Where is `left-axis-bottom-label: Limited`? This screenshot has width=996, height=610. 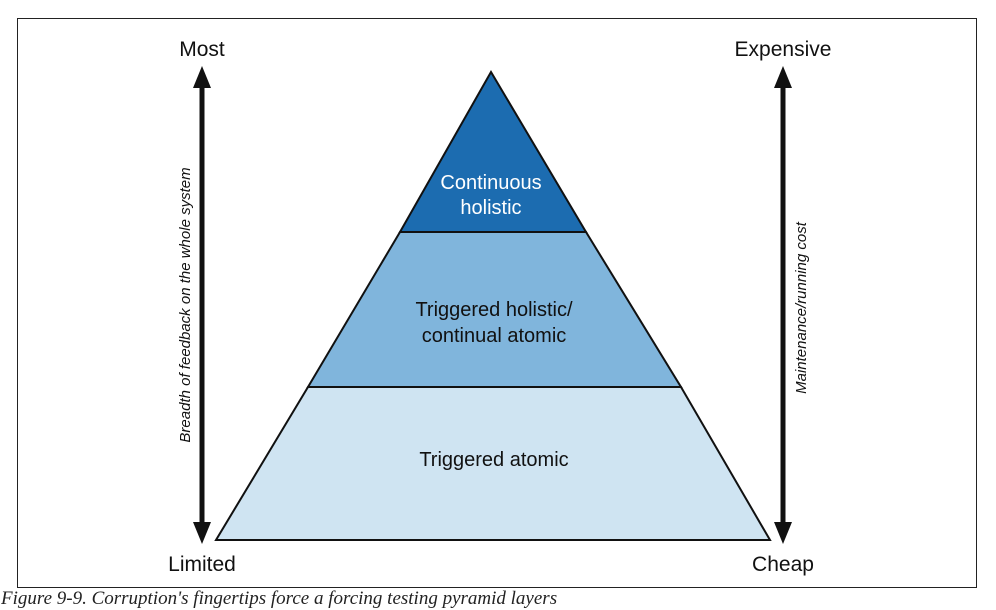 left-axis-bottom-label: Limited is located at coordinates (202, 564).